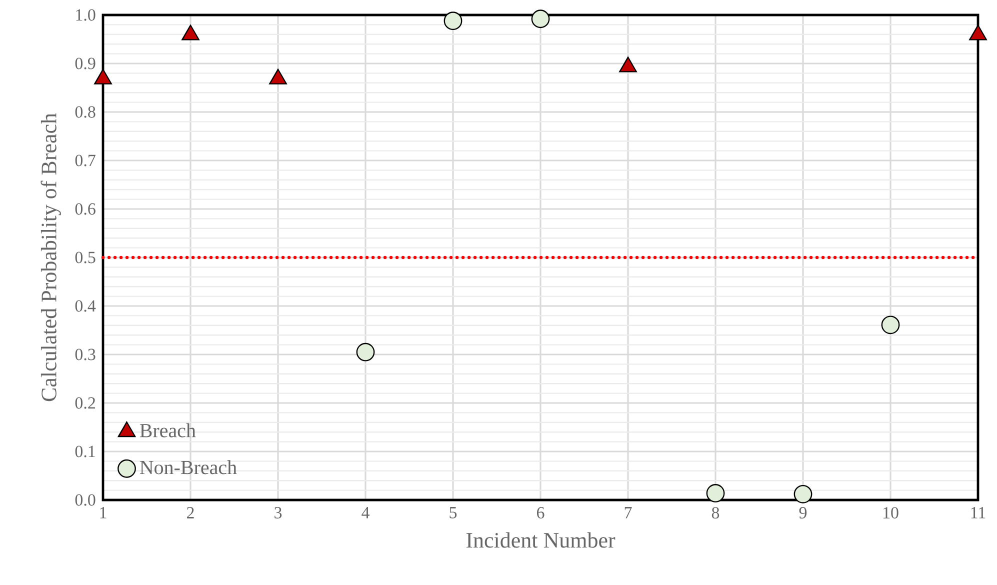 This screenshot has width=997, height=585. I want to click on y-tick-label: 0.1, so click(85, 452).